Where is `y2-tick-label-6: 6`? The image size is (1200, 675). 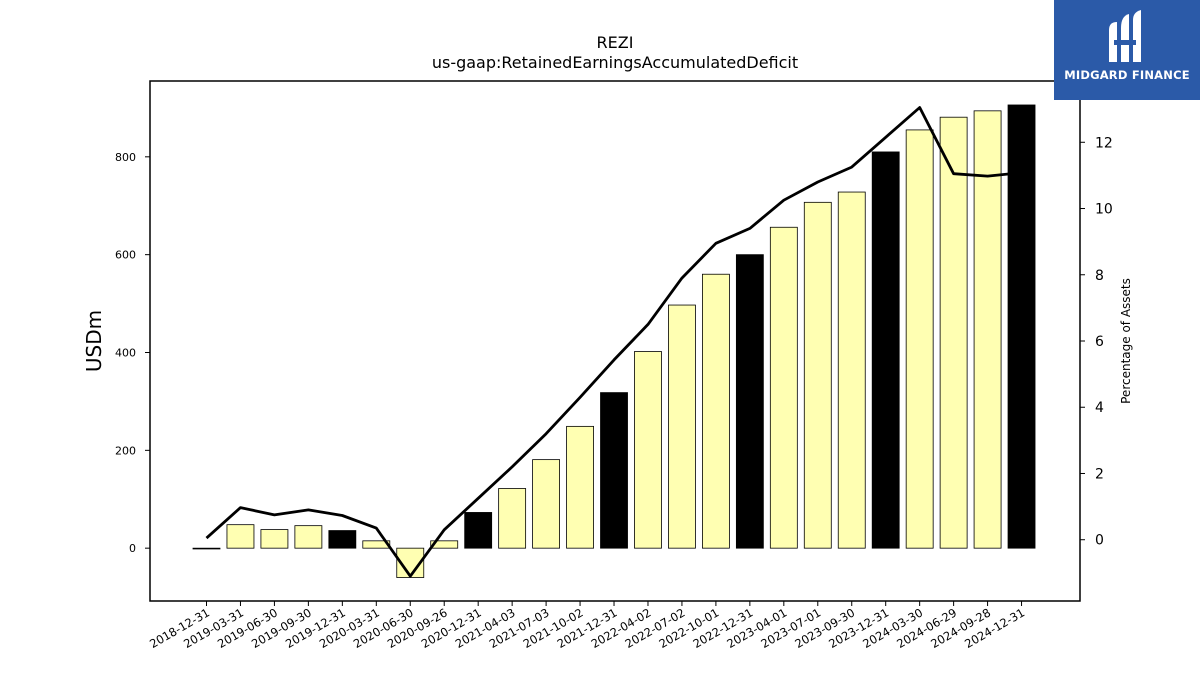
y2-tick-label-6: 6 is located at coordinates (1099, 342).